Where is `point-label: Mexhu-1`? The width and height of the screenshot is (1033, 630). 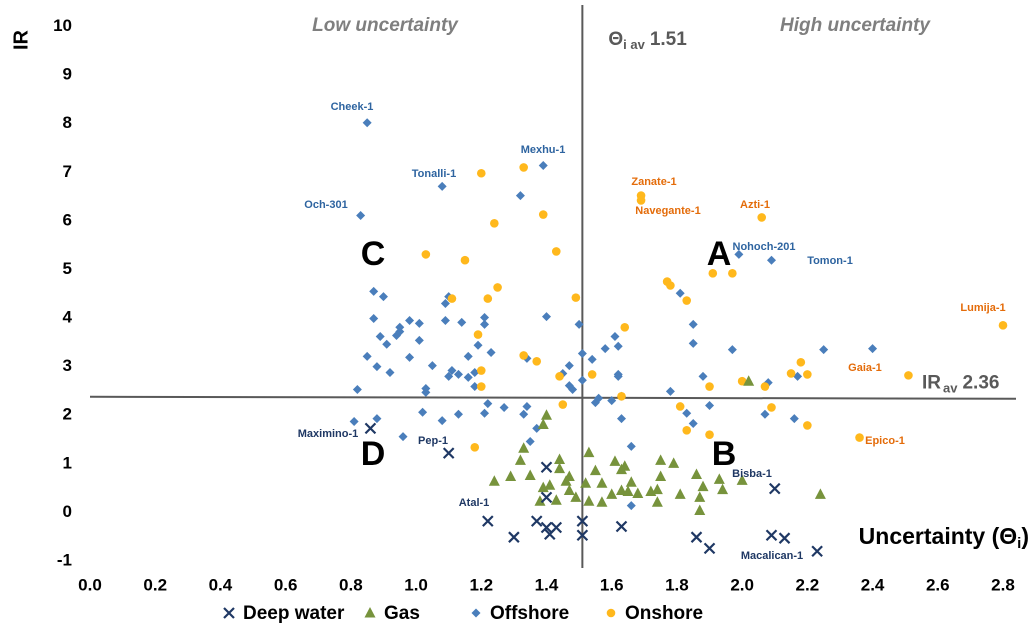 point-label: Mexhu-1 is located at coordinates (543, 150).